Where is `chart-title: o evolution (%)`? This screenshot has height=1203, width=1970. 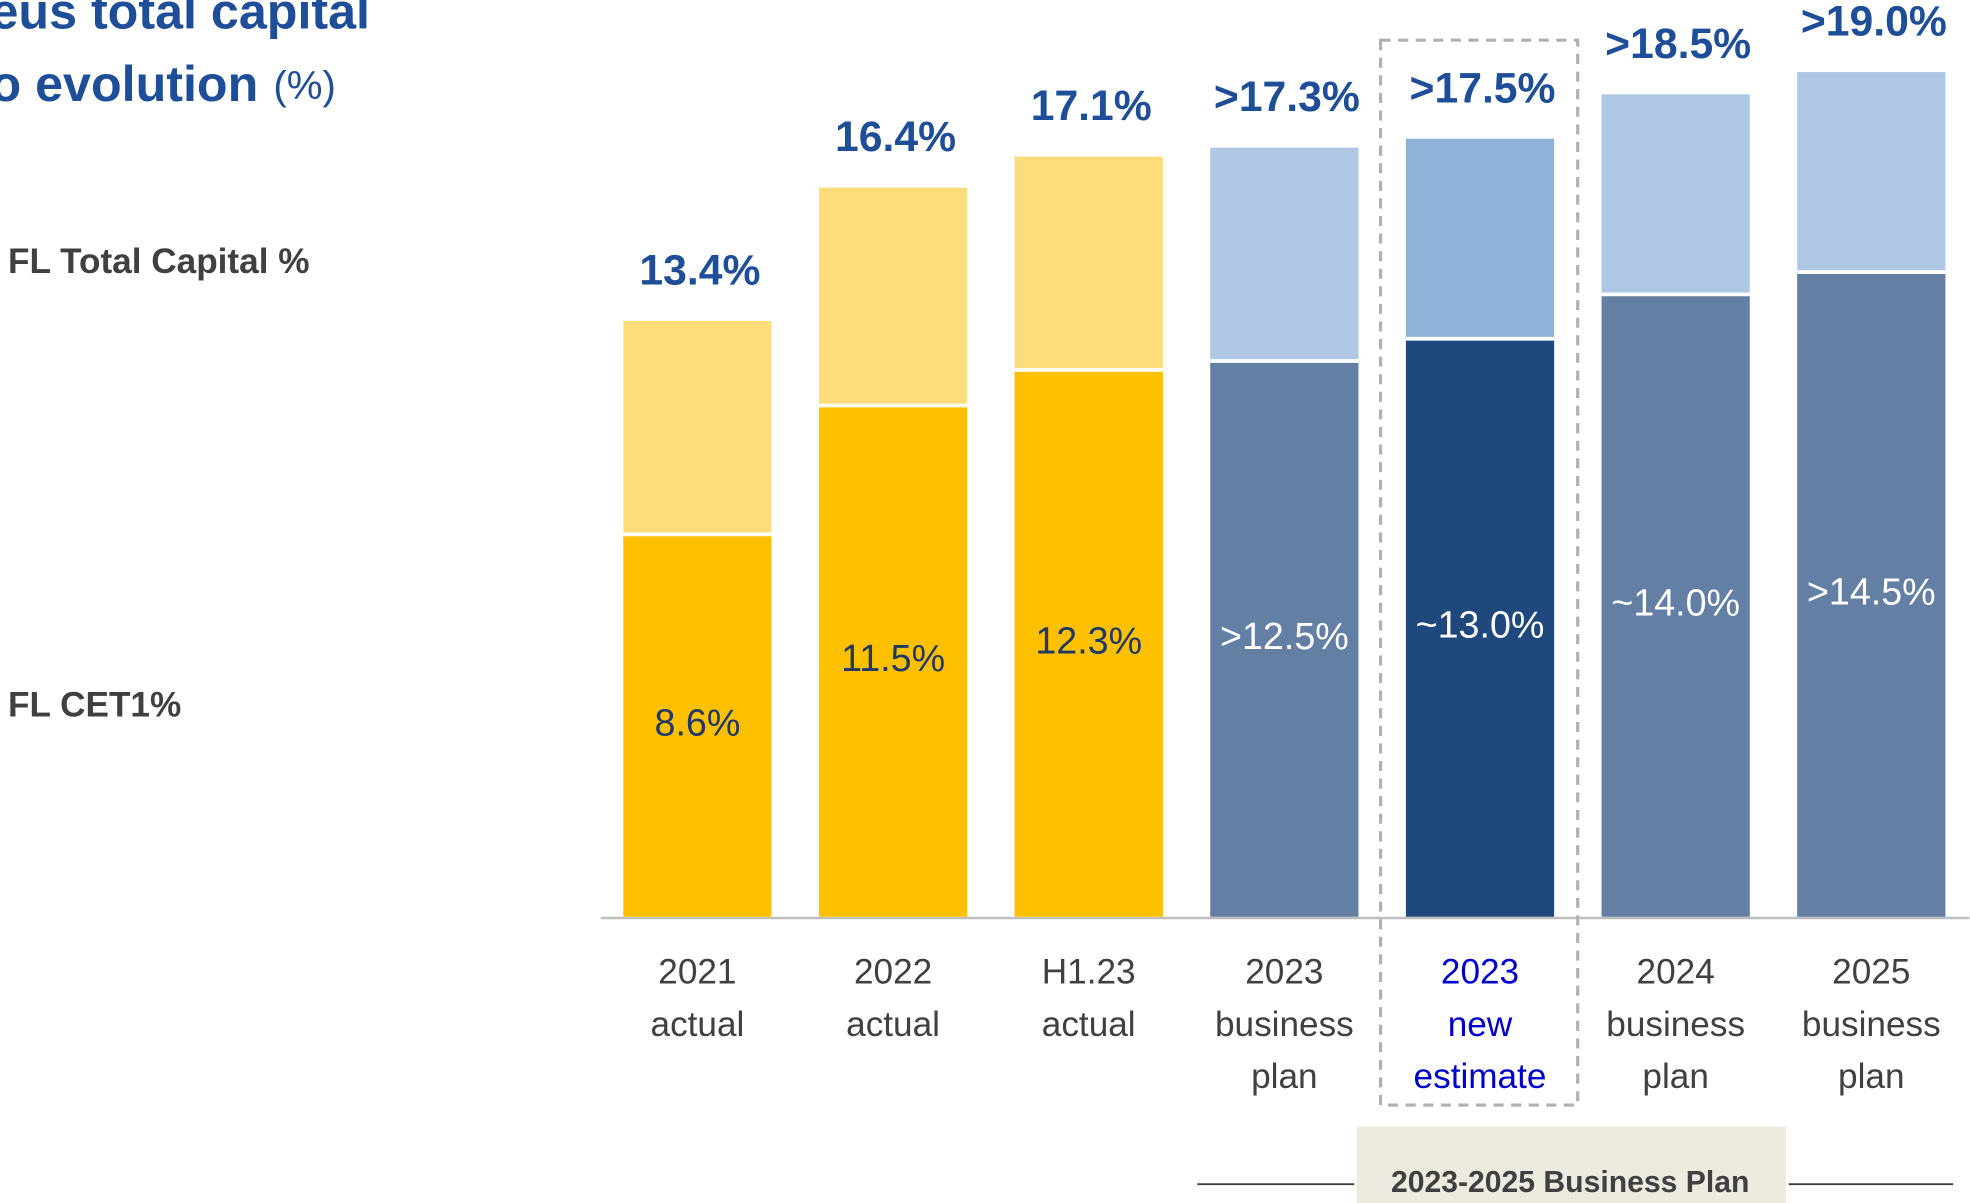 chart-title: o evolution (%) is located at coordinates (168, 84).